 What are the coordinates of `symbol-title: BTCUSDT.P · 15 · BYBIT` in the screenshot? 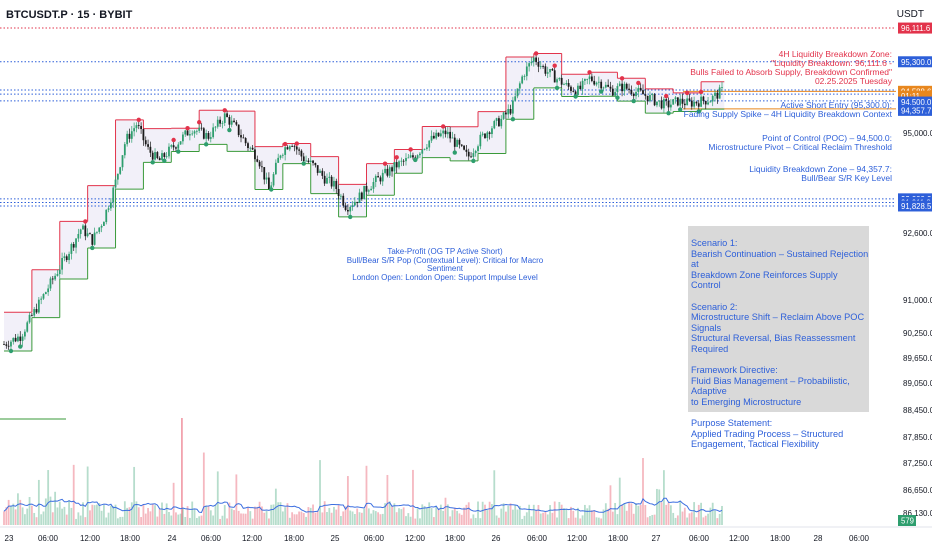 It's located at (69, 15).